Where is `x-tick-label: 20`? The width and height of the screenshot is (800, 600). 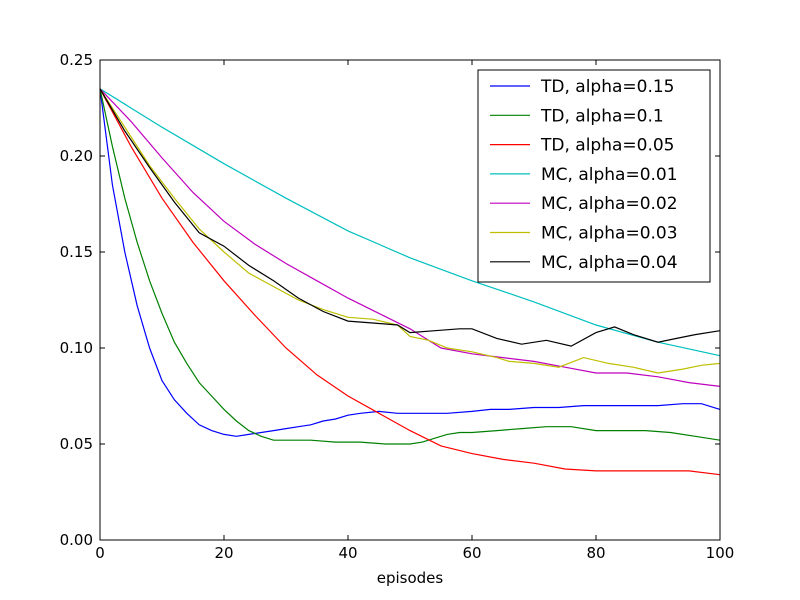 x-tick-label: 20 is located at coordinates (223, 553).